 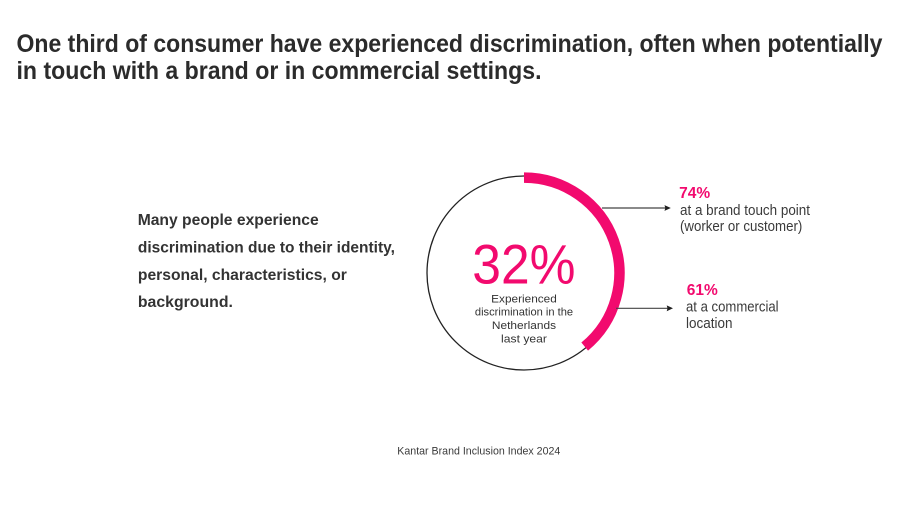 What do you see at coordinates (242, 275) in the screenshot?
I see `svg-text: personal, characteristics, or` at bounding box center [242, 275].